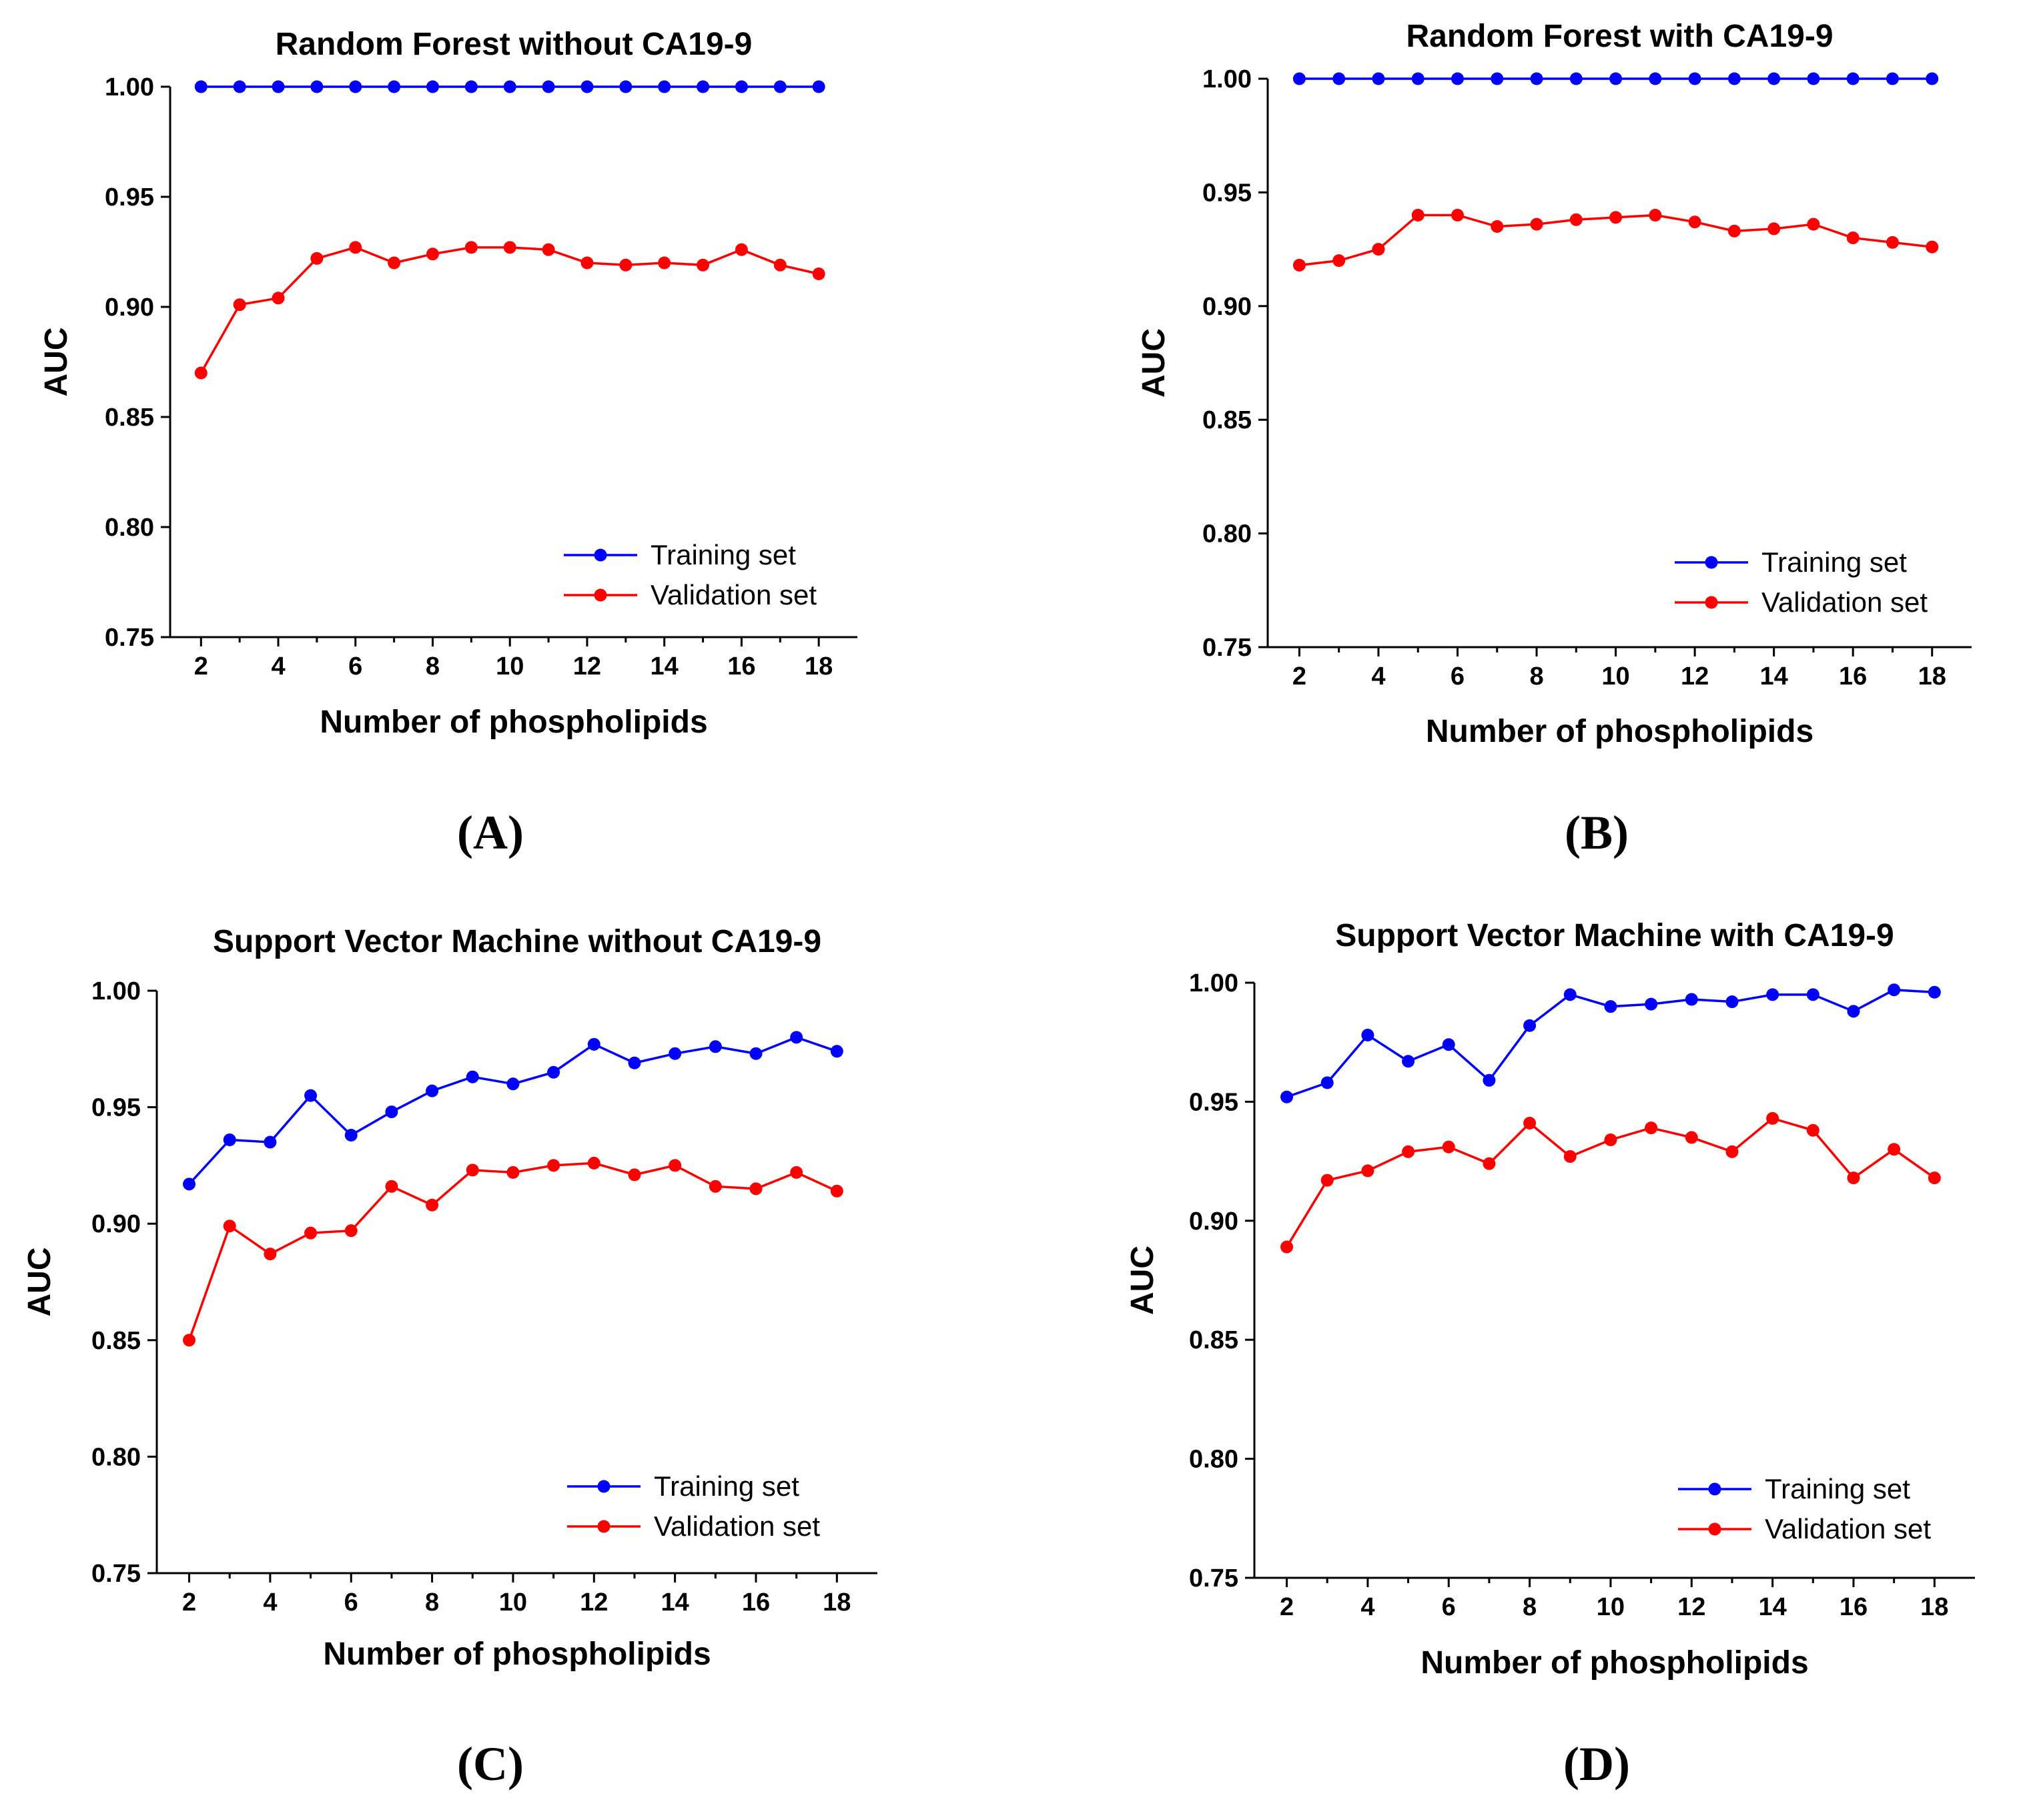 The height and width of the screenshot is (1820, 2019). What do you see at coordinates (39, 1282) in the screenshot?
I see `y-axis-label: AUC` at bounding box center [39, 1282].